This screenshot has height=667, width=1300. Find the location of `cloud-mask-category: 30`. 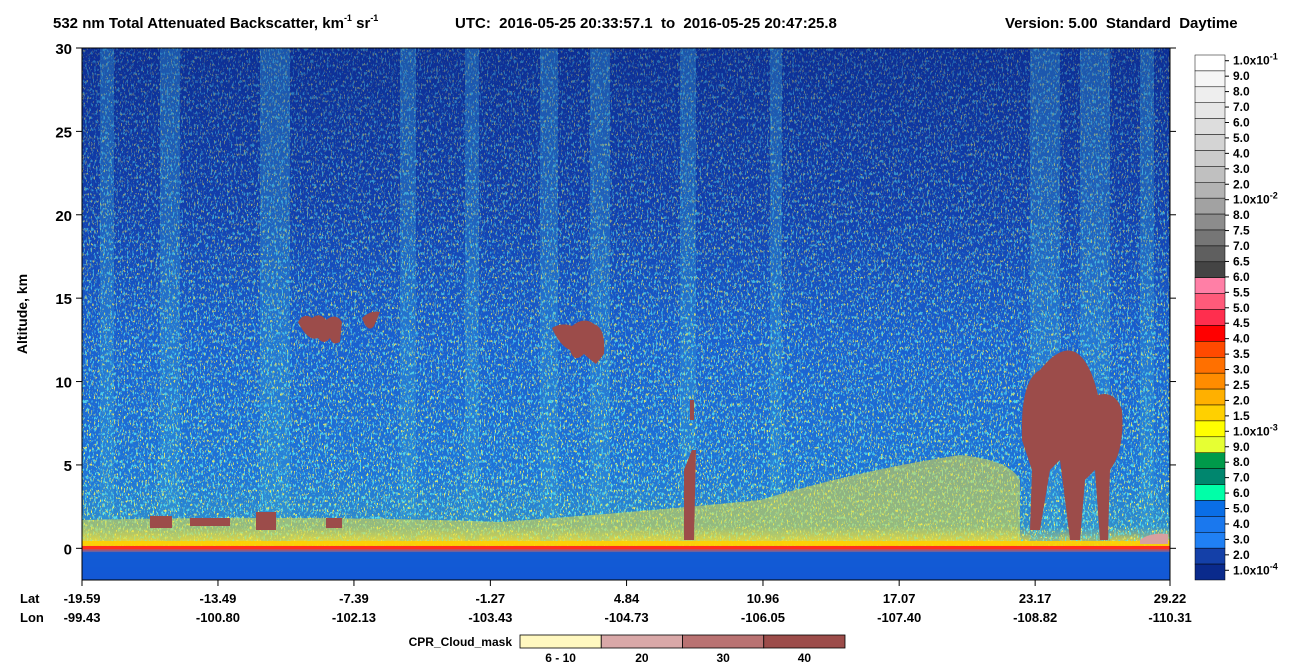

cloud-mask-category: 30 is located at coordinates (723, 658).